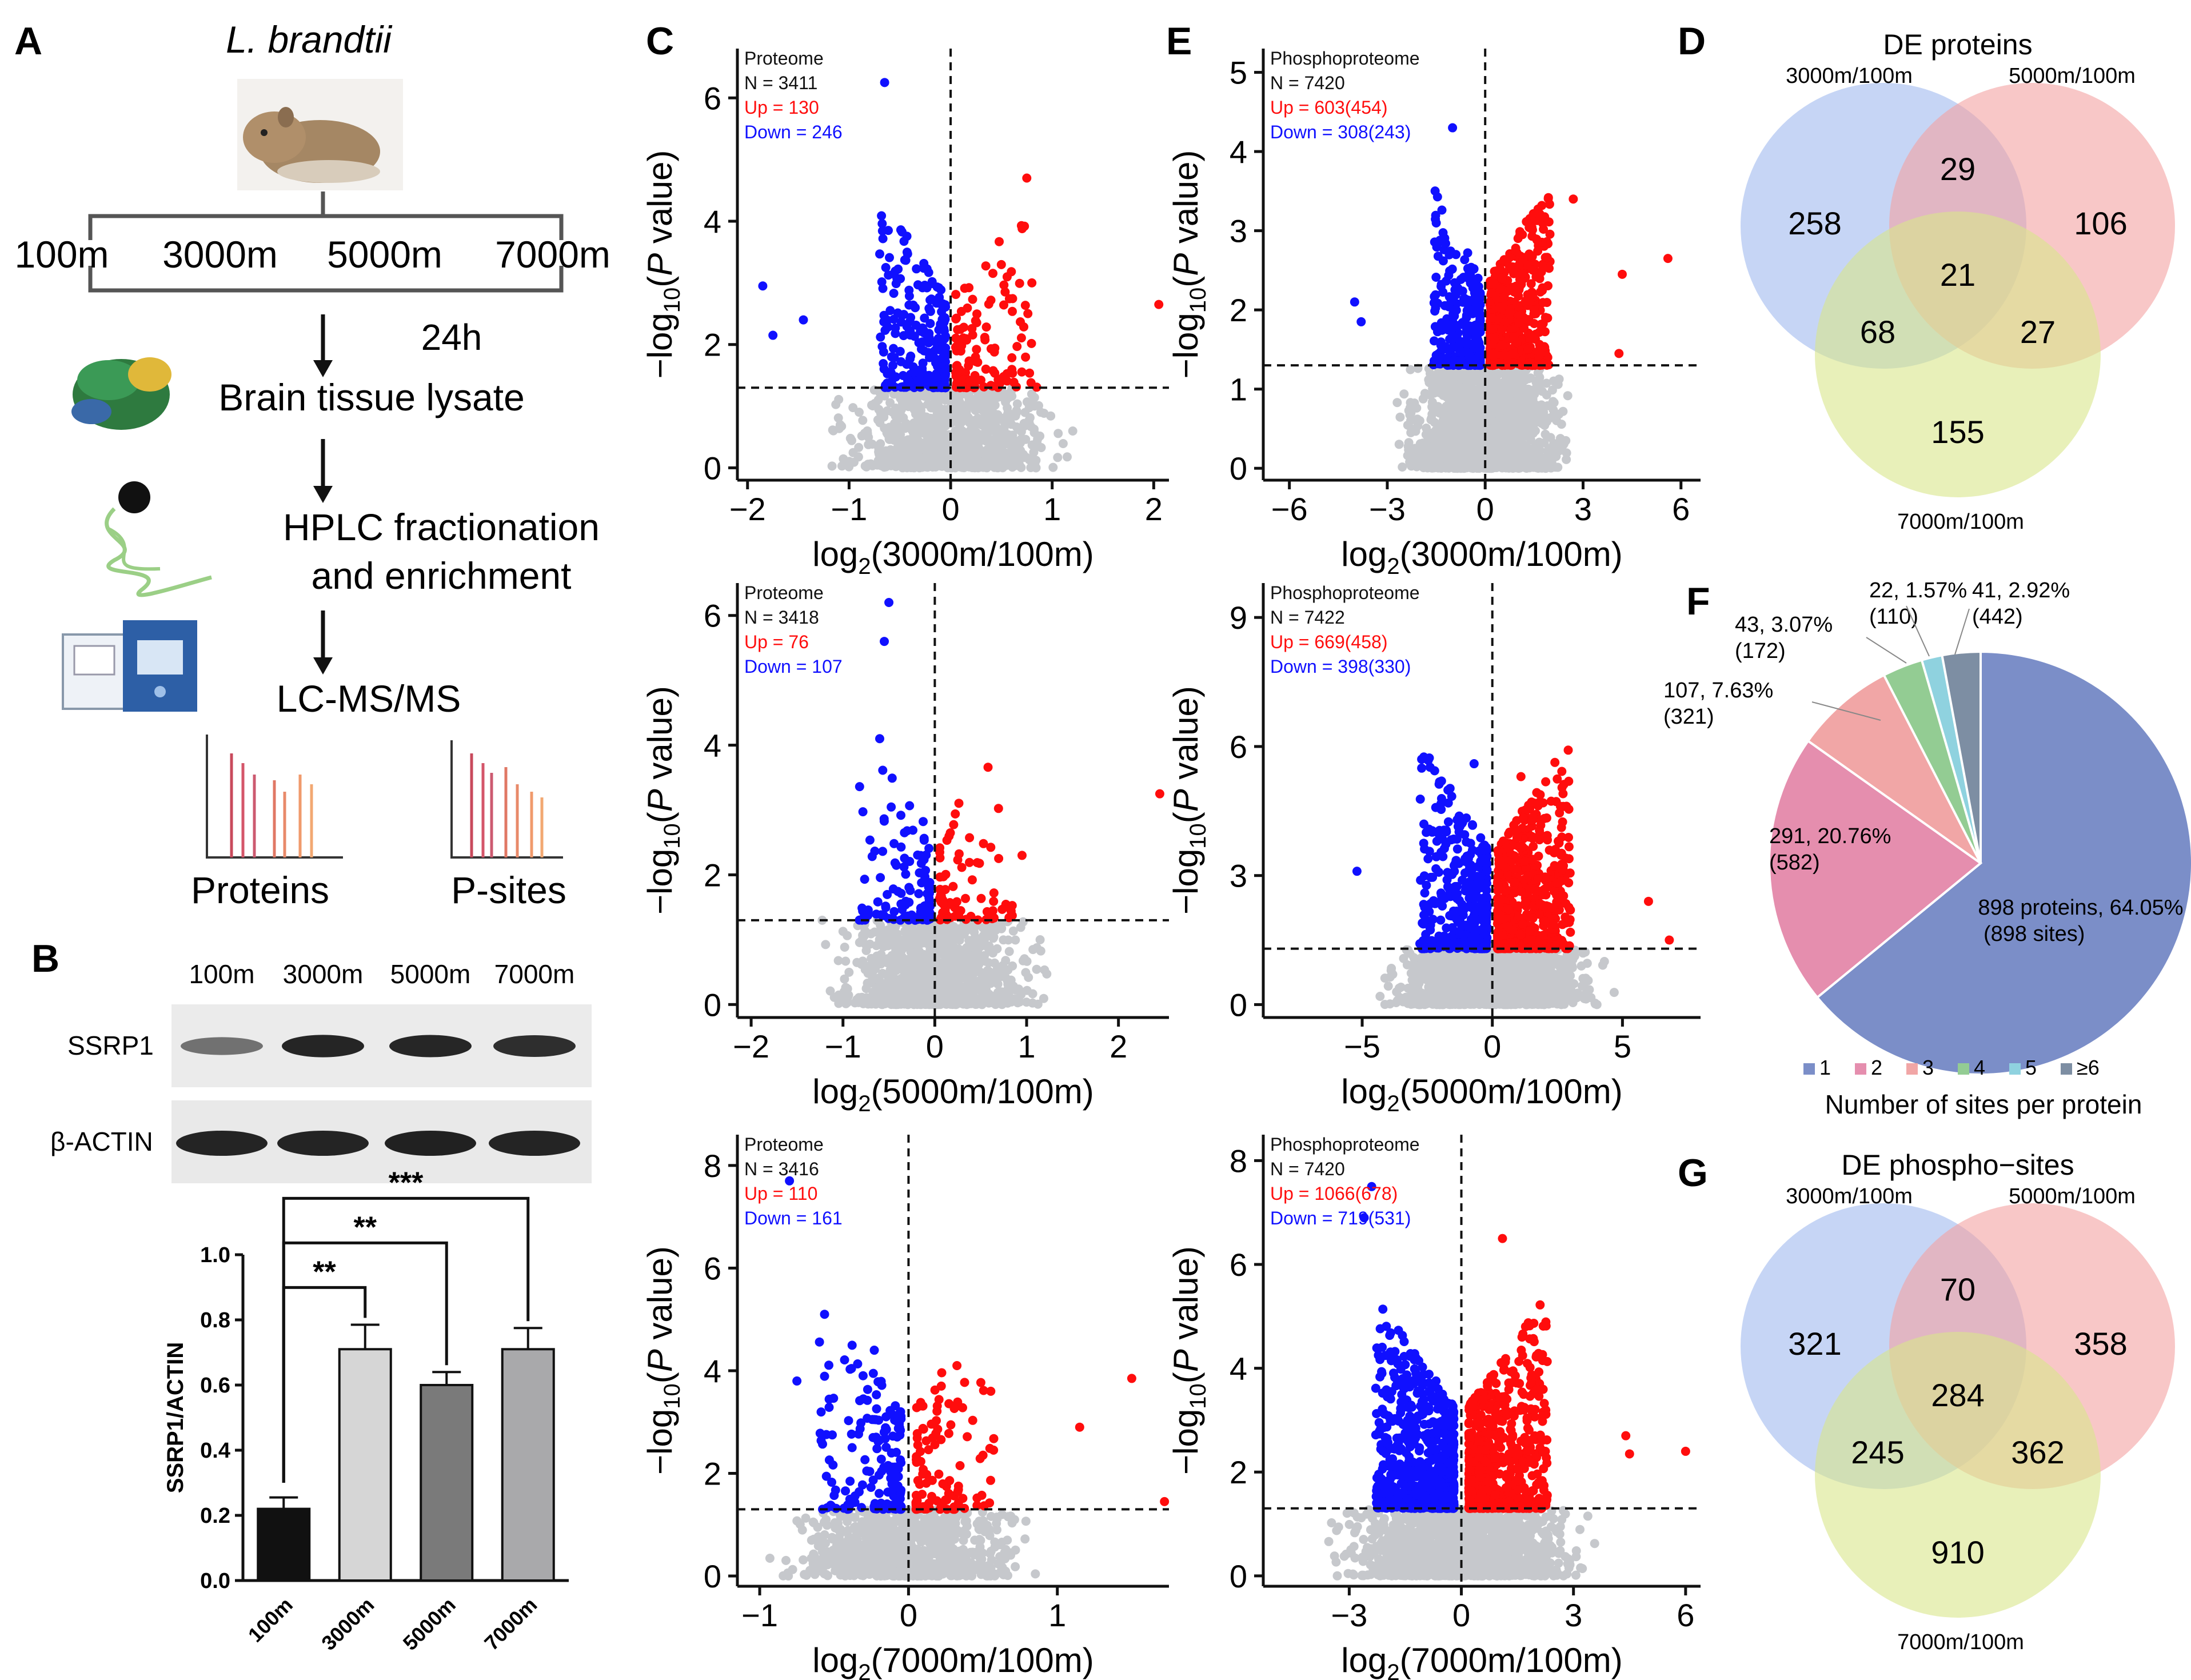  What do you see at coordinates (1132, 1378) in the screenshot?
I see `point-up-outlier` at bounding box center [1132, 1378].